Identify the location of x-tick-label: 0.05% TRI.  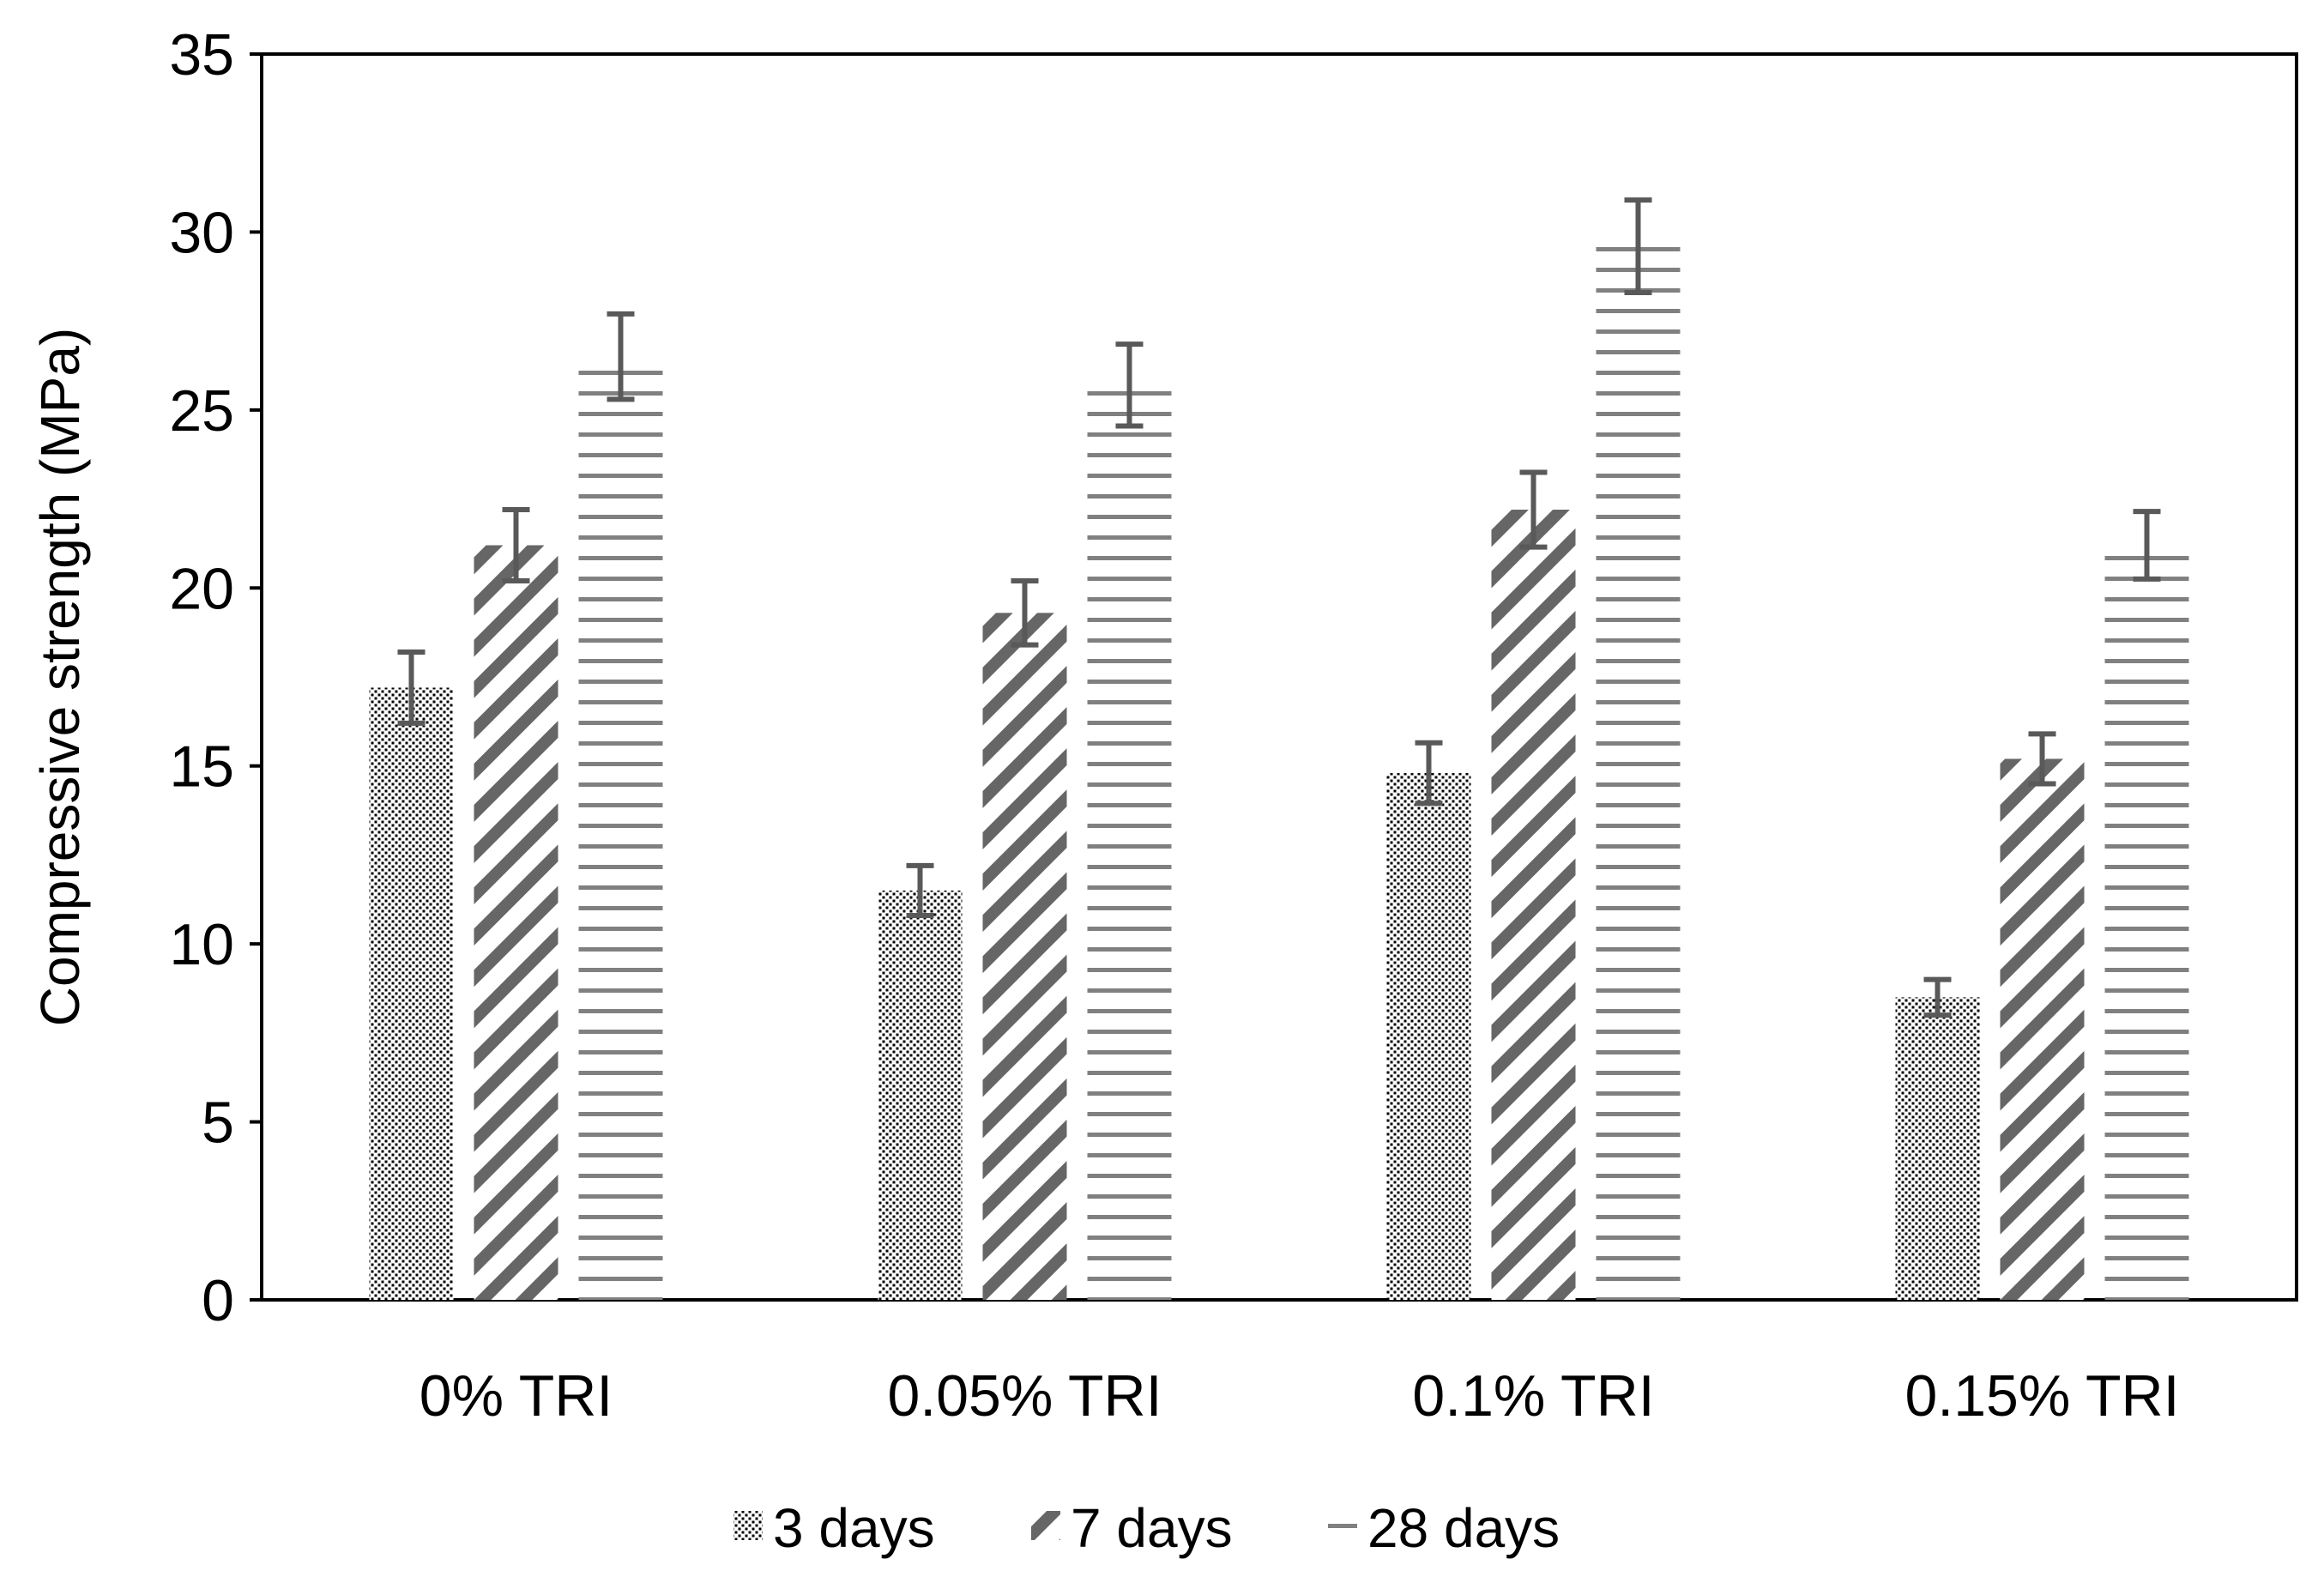
(1024, 1396).